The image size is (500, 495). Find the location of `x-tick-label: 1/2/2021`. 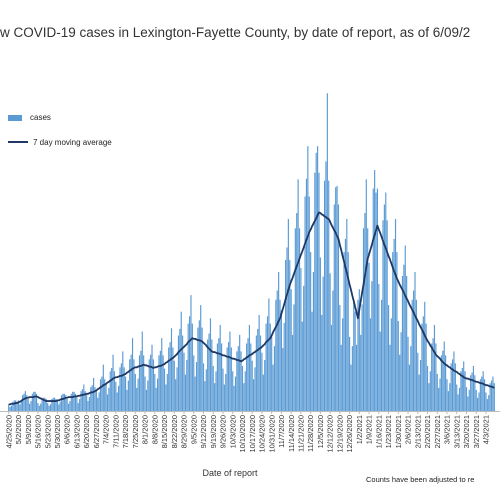

x-tick-label: 1/2/2021 is located at coordinates (359, 429).